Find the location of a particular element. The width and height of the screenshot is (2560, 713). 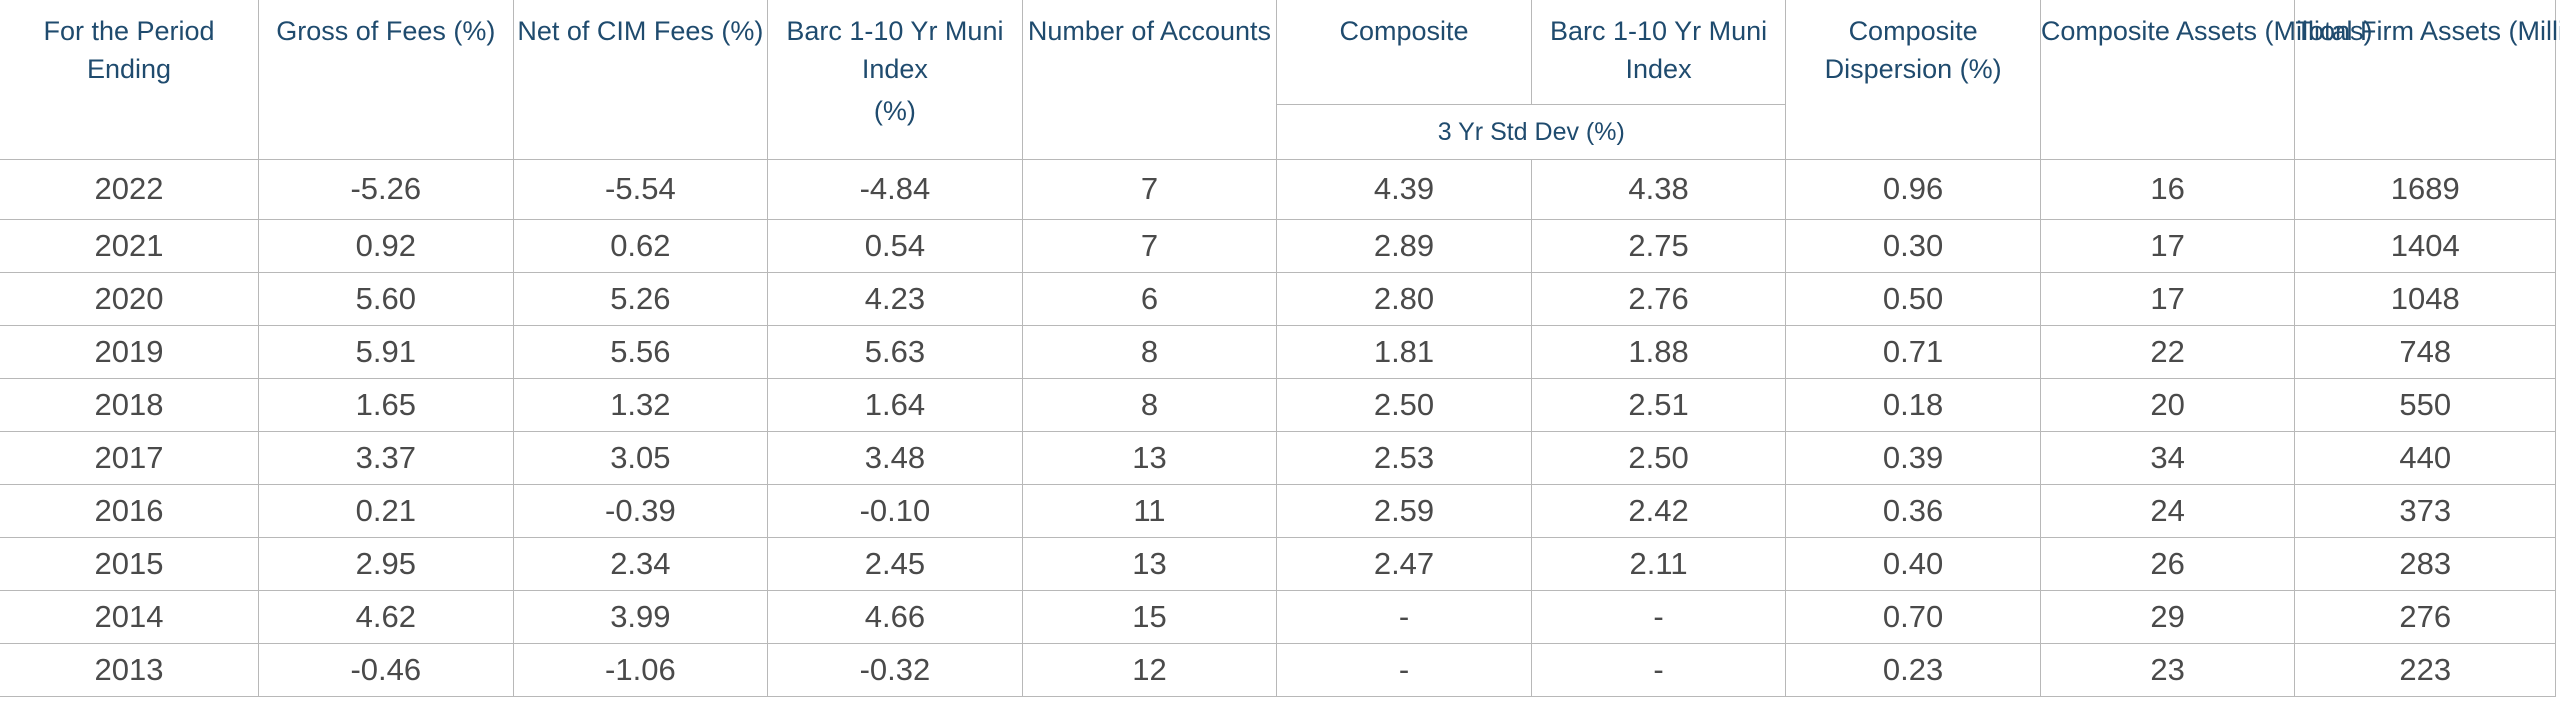

header-gross-of-fees: Gross of Fees (%) is located at coordinates (386, 80).